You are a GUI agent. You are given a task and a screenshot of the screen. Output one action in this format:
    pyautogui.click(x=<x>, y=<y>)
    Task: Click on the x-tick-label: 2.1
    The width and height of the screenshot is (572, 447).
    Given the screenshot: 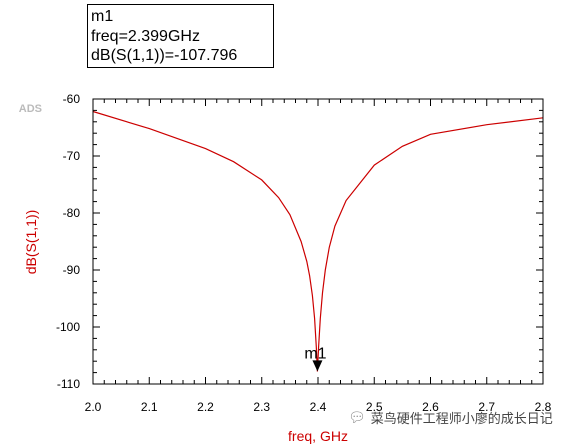 What is the action you would take?
    pyautogui.click(x=149, y=407)
    